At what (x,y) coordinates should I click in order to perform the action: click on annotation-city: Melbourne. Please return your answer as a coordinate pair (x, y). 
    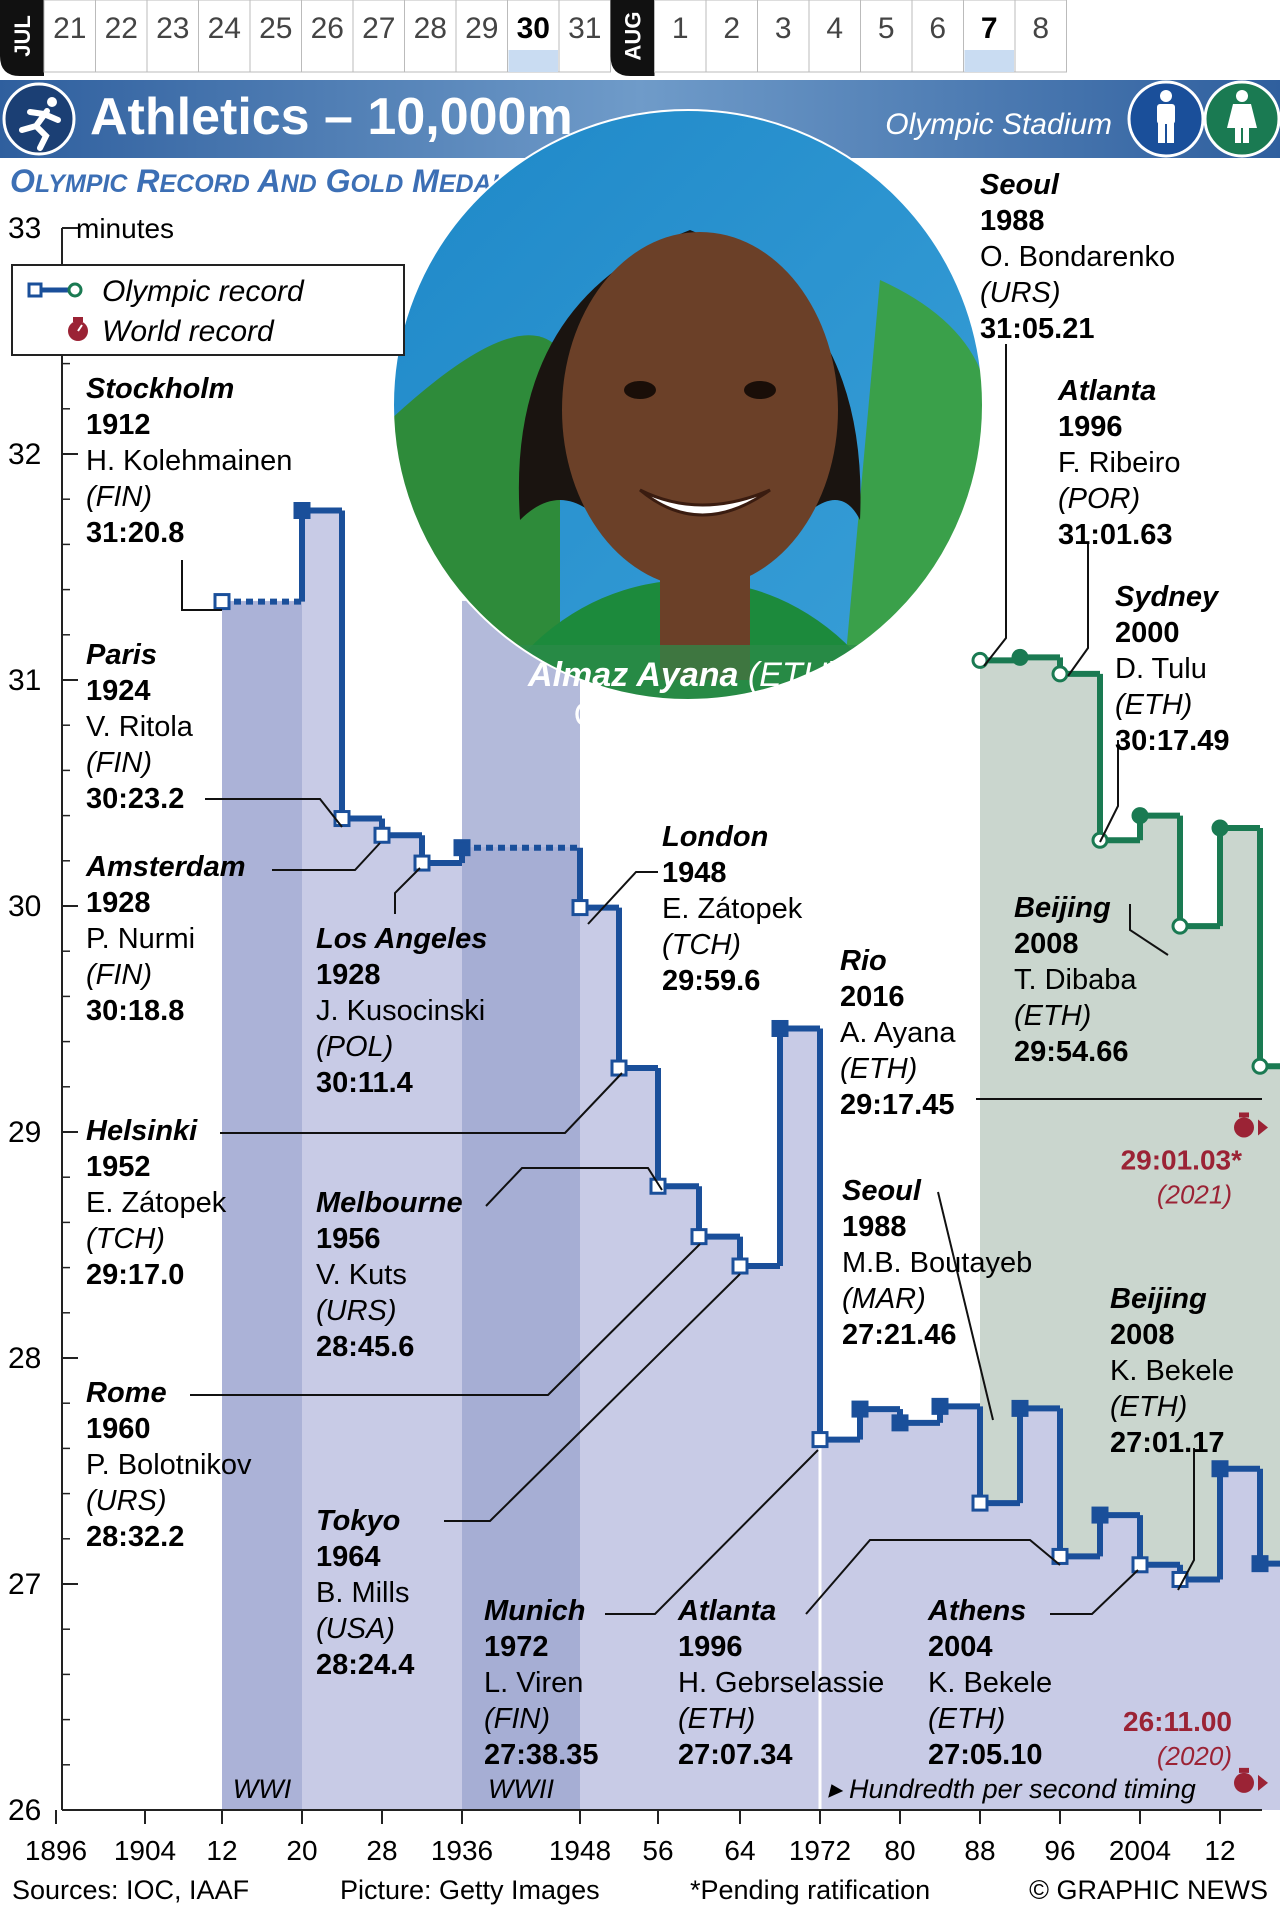
    Looking at the image, I should click on (389, 1203).